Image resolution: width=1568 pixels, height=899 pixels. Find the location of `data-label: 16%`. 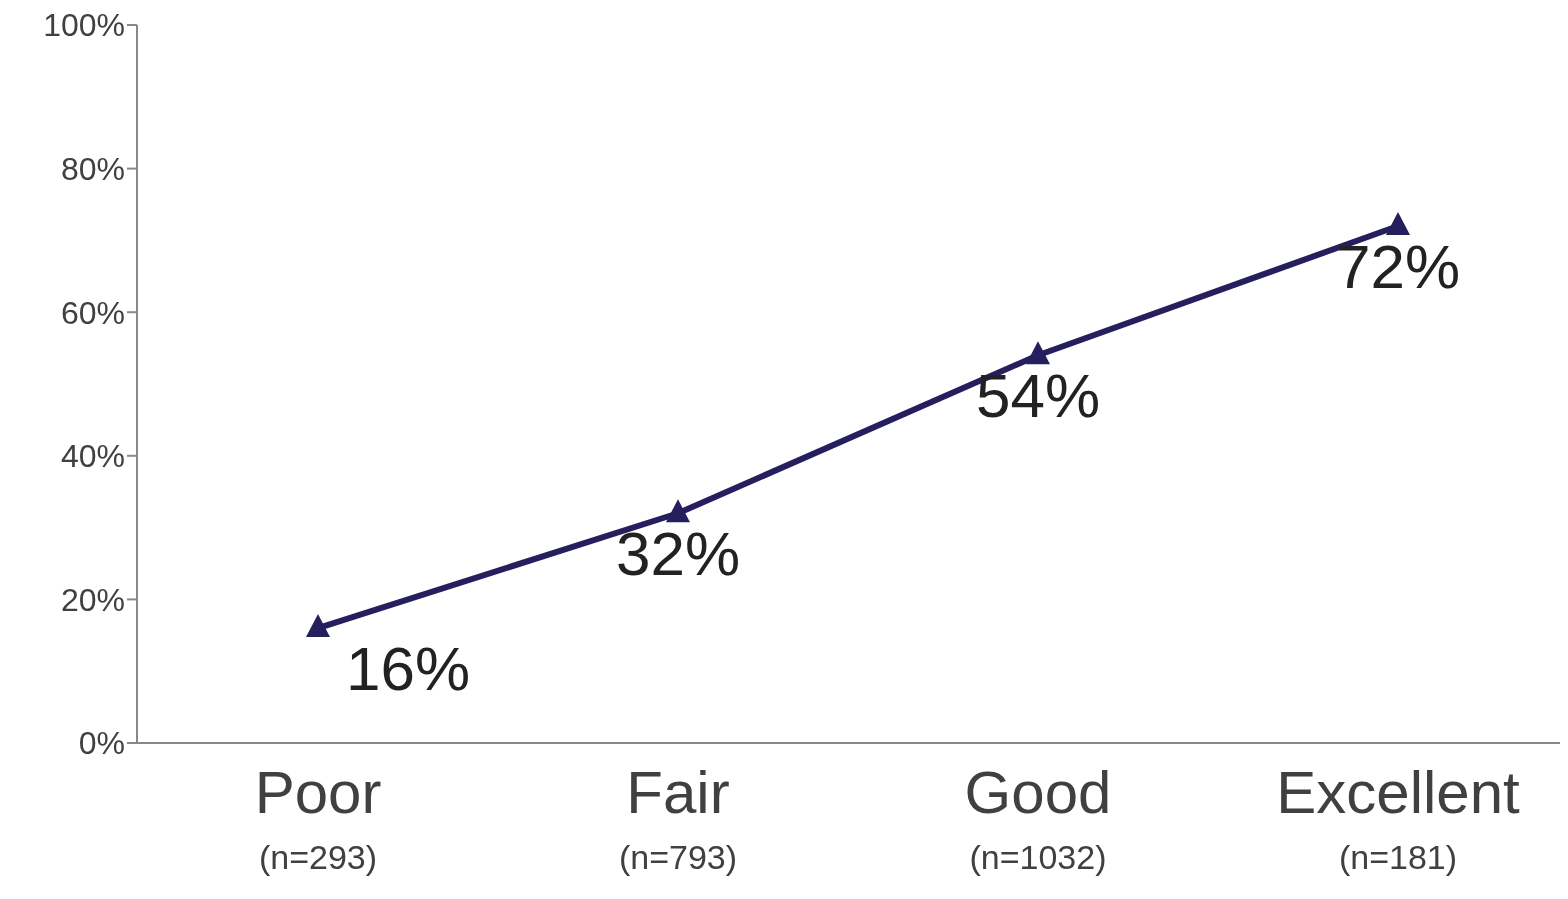

data-label: 16% is located at coordinates (408, 669).